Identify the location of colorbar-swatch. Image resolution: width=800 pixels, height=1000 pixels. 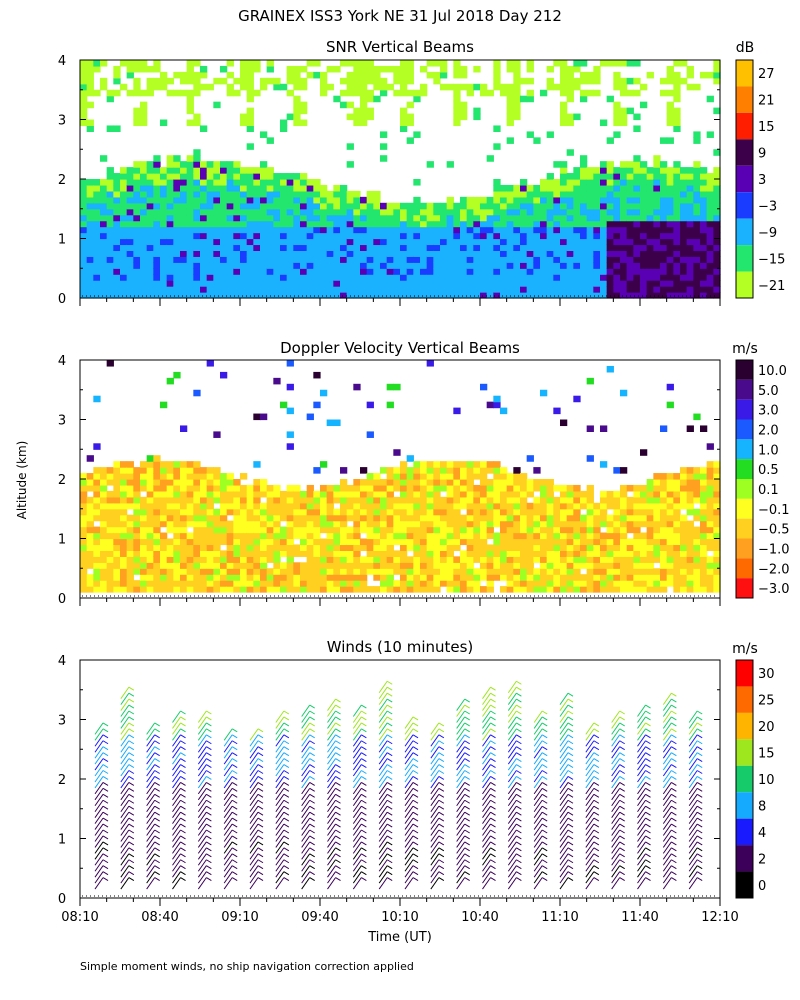
(744, 205).